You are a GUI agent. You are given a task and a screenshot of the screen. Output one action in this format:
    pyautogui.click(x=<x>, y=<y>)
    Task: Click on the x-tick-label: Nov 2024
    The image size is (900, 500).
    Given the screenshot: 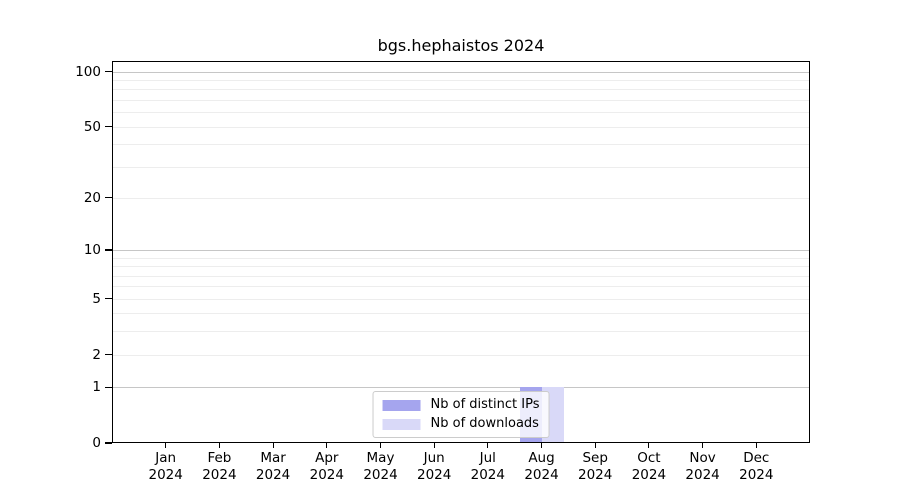 What is the action you would take?
    pyautogui.click(x=702, y=466)
    